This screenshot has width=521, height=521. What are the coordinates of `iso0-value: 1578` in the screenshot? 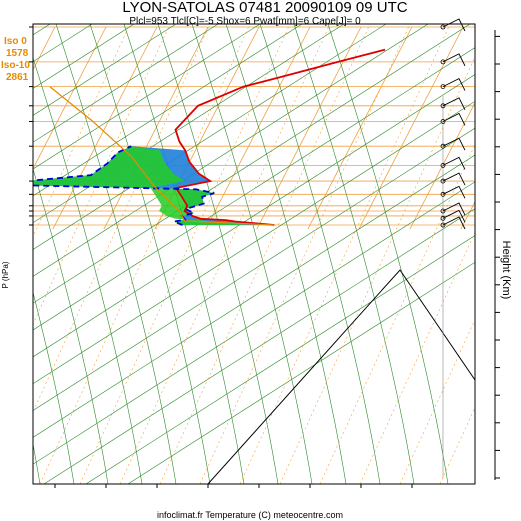 It's located at (17, 53).